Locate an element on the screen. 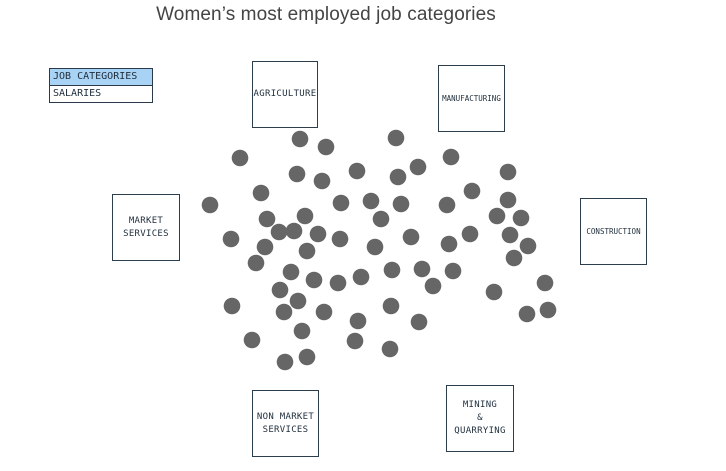  category-non-market-services: NON MARKET SERVICES is located at coordinates (285, 423).